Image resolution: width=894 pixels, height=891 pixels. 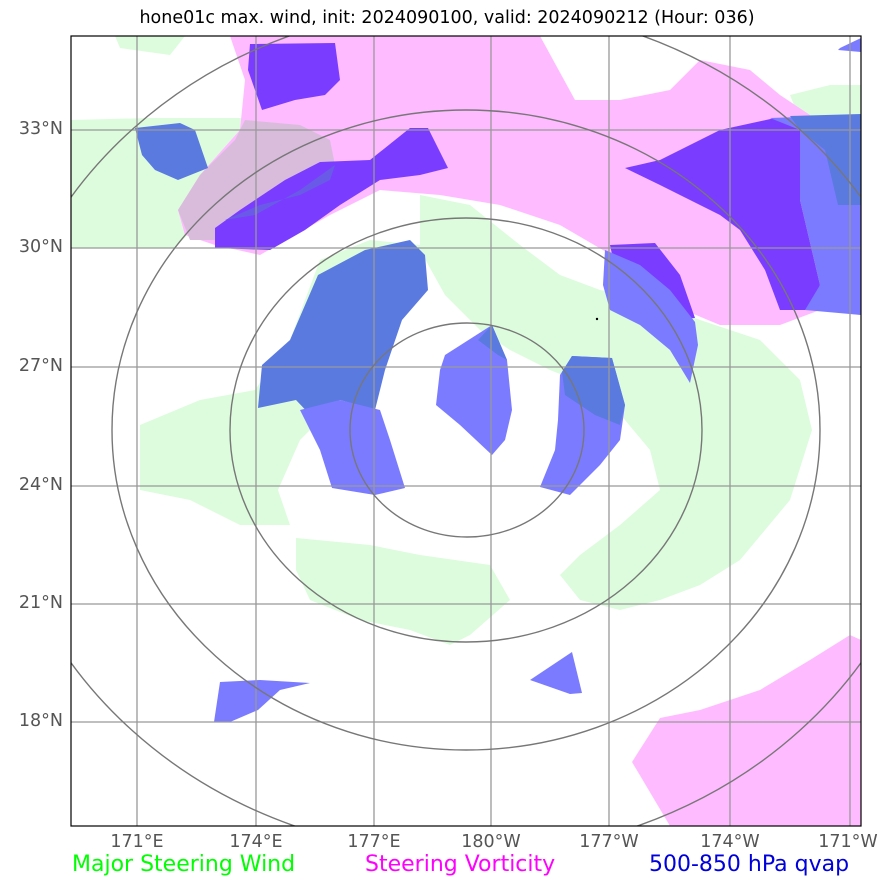 I want to click on lon-label-174e: 174°E, so click(x=256, y=842).